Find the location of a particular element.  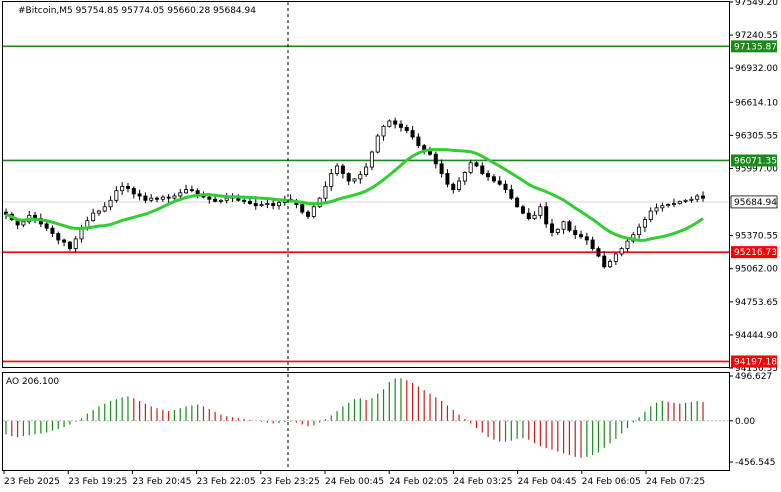

price-tick-label: 97549.20 is located at coordinates (756, 4).